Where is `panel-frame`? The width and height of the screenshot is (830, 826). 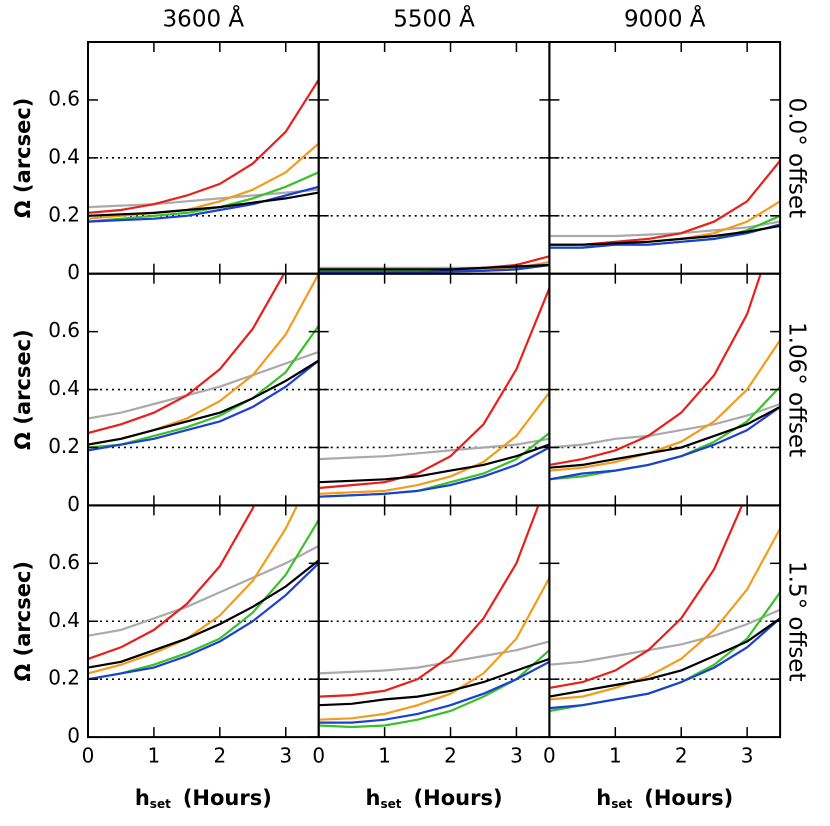 panel-frame is located at coordinates (665, 621).